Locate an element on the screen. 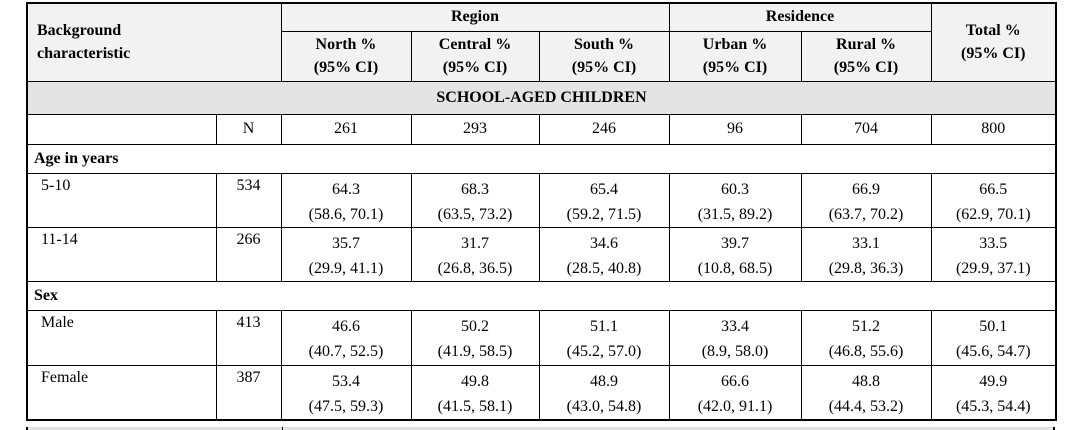 The image size is (1078, 430). section-band: SCHOOL-AGED CHILDREN is located at coordinates (541, 97).